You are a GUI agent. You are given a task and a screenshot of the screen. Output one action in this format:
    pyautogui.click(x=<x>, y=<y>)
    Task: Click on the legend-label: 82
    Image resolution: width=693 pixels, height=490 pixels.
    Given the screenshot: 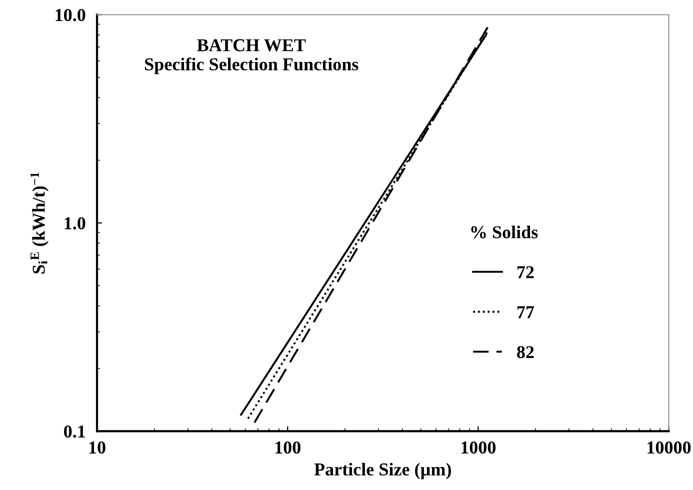 What is the action you would take?
    pyautogui.click(x=525, y=352)
    